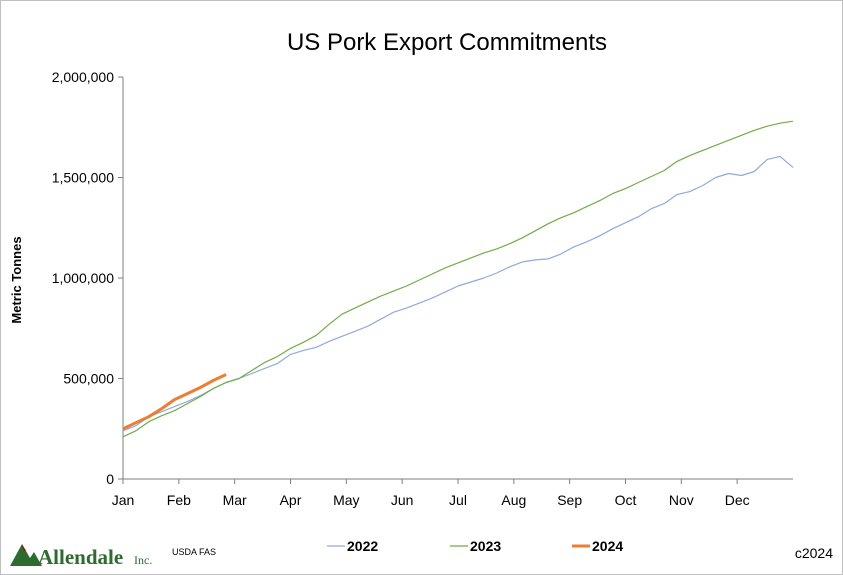 The width and height of the screenshot is (843, 575). I want to click on y-tick-label: 500,000, so click(88, 379).